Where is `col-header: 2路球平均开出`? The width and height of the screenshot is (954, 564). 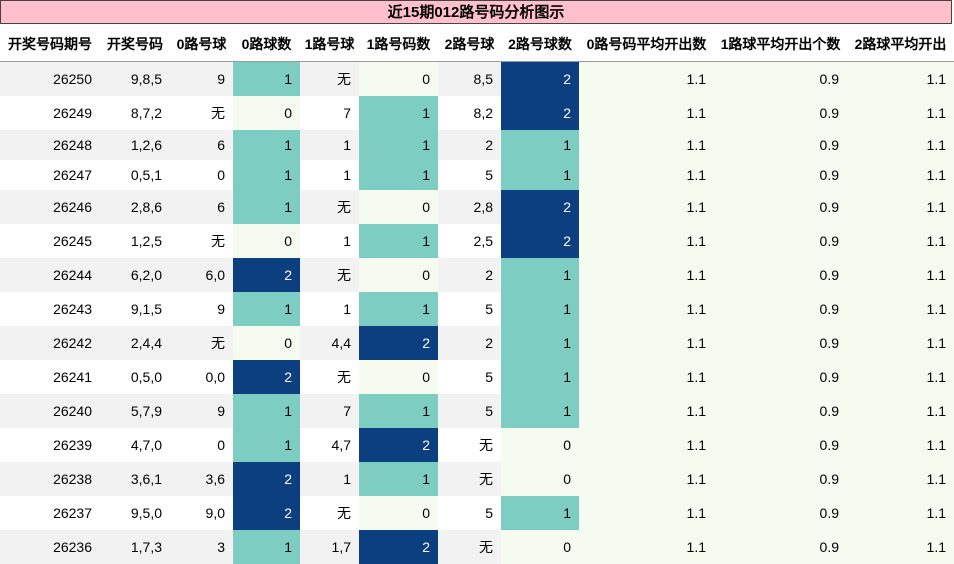
col-header: 2路球平均开出 is located at coordinates (900, 44).